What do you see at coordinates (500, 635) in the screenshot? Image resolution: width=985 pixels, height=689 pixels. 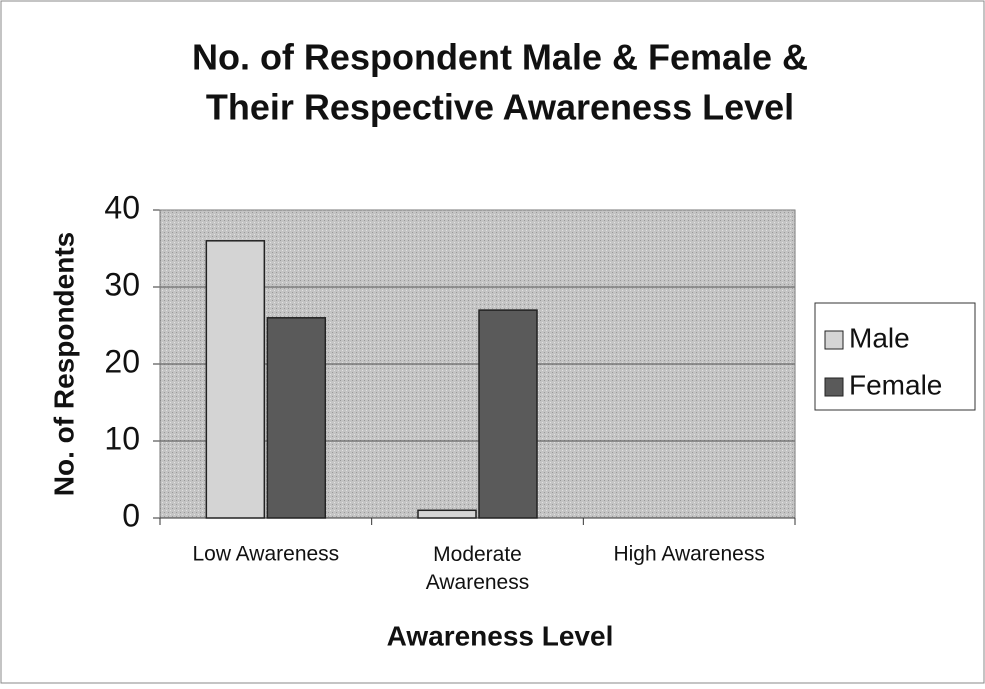 I see `x-axis-label: Awareness Level` at bounding box center [500, 635].